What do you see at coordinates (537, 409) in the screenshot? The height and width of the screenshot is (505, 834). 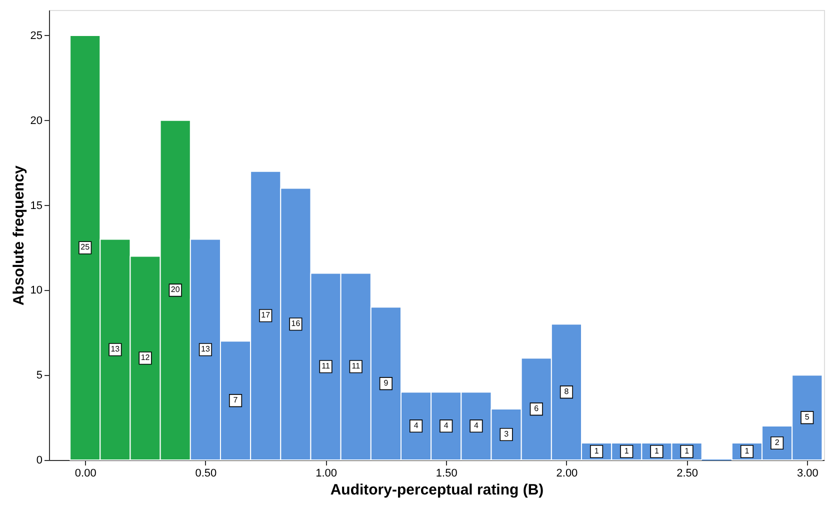 I see `data-label: 6` at bounding box center [537, 409].